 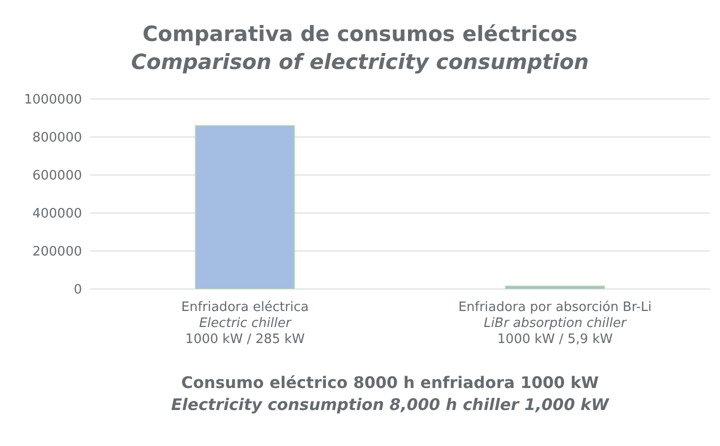 I want to click on y-tick-label: 400000, so click(x=57, y=214).